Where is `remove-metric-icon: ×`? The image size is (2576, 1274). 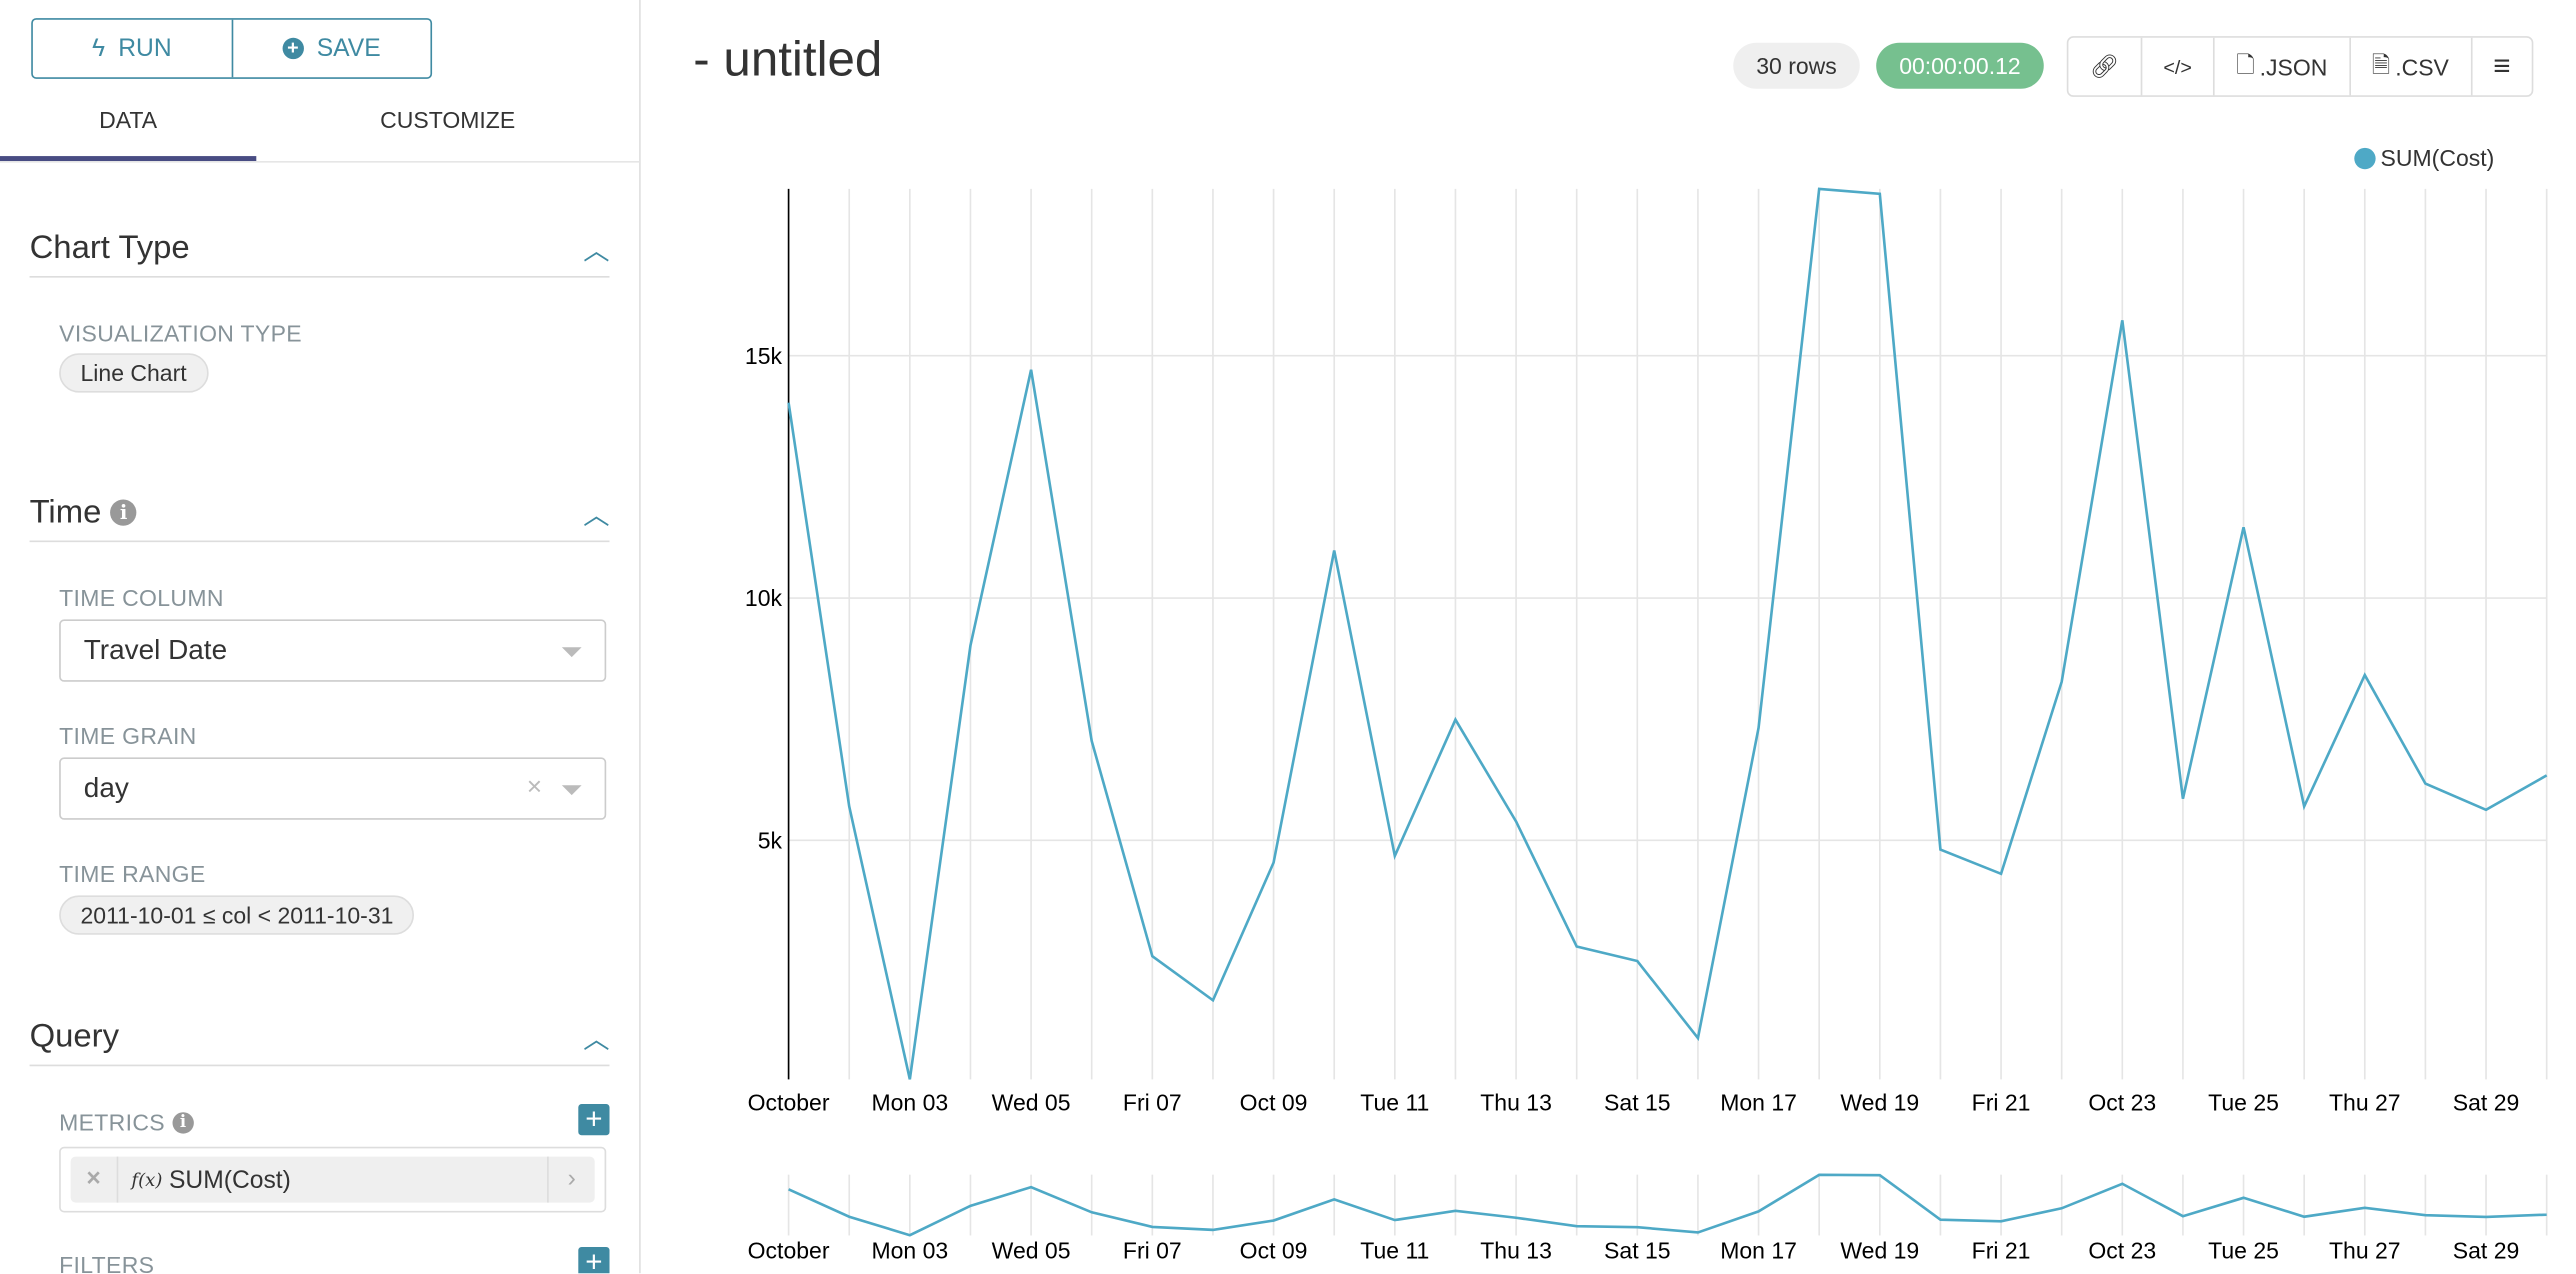
remove-metric-icon: × is located at coordinates (95, 1179).